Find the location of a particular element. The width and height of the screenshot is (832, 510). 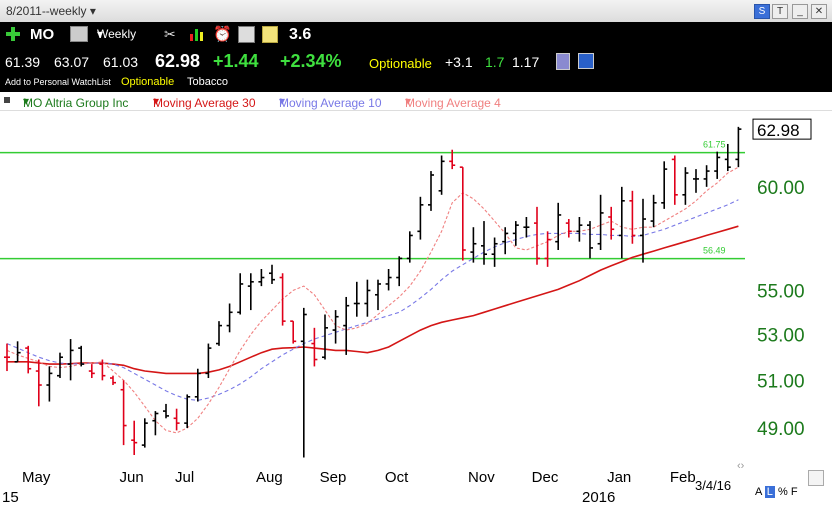

y-tick-label: 51.00 is located at coordinates (781, 381).